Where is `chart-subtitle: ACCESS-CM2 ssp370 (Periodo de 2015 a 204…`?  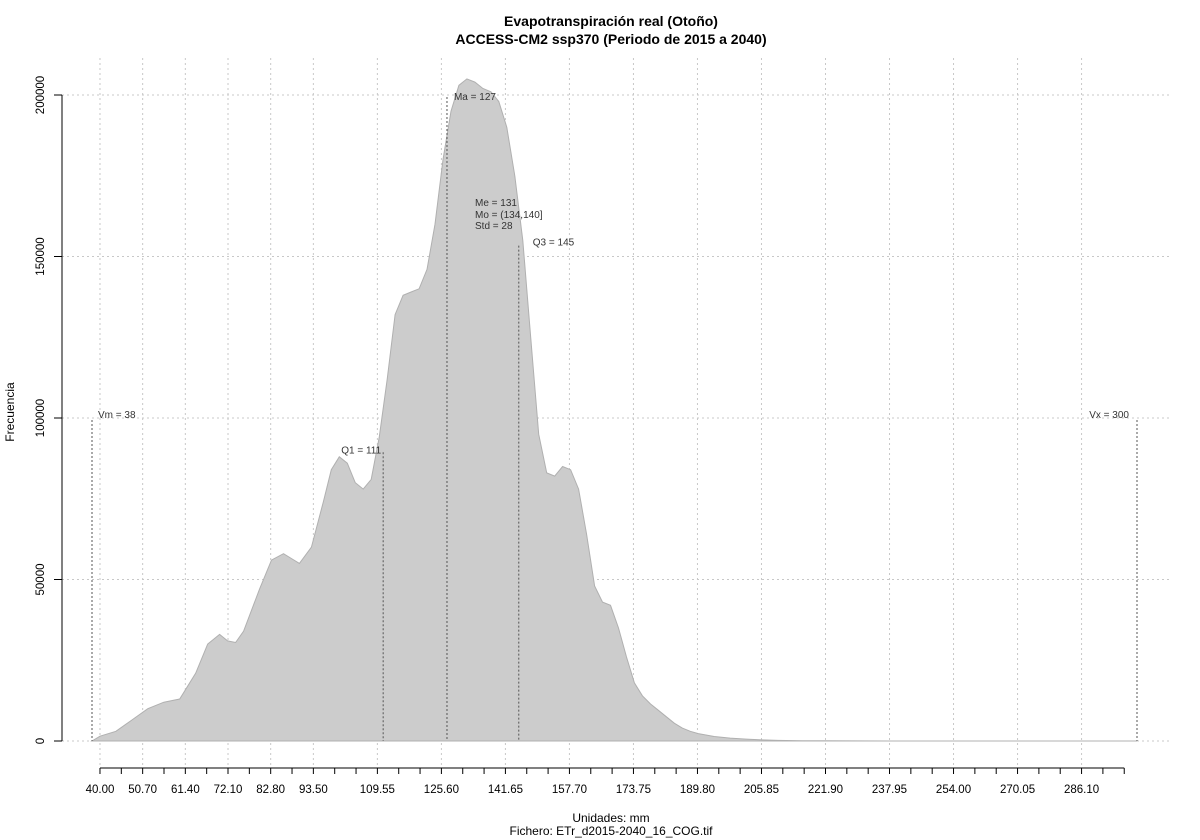 chart-subtitle: ACCESS-CM2 ssp370 (Periodo de 2015 a 204… is located at coordinates (610, 39).